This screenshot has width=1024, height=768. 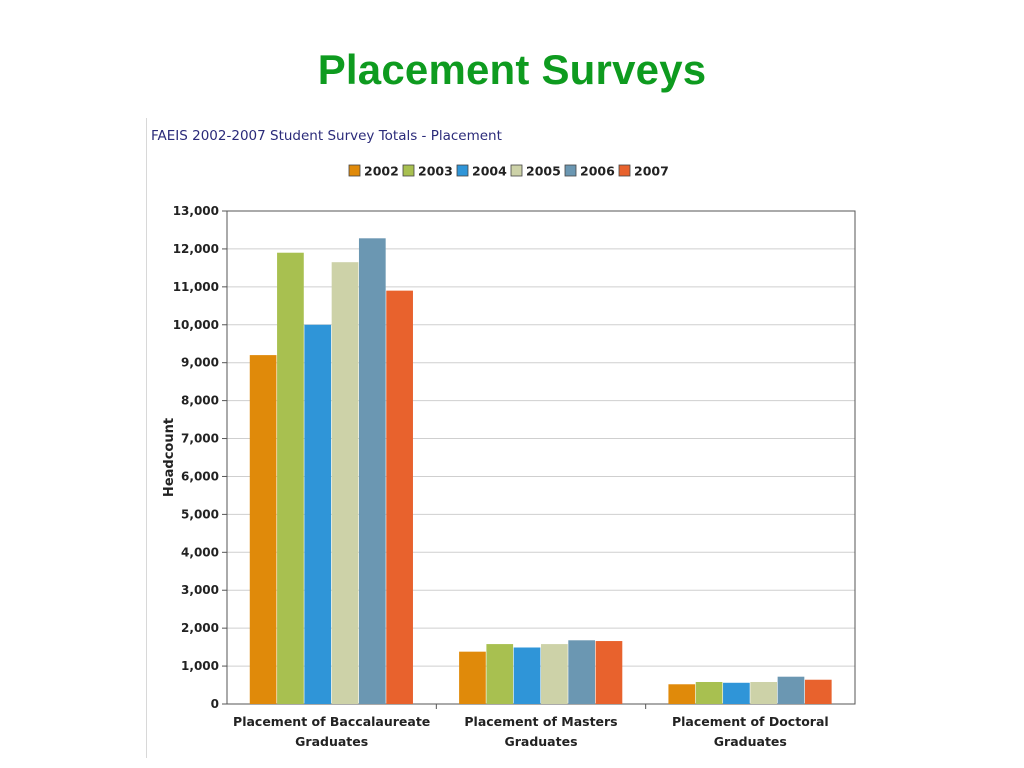 I want to click on y-tick-label: 10,000, so click(x=196, y=325).